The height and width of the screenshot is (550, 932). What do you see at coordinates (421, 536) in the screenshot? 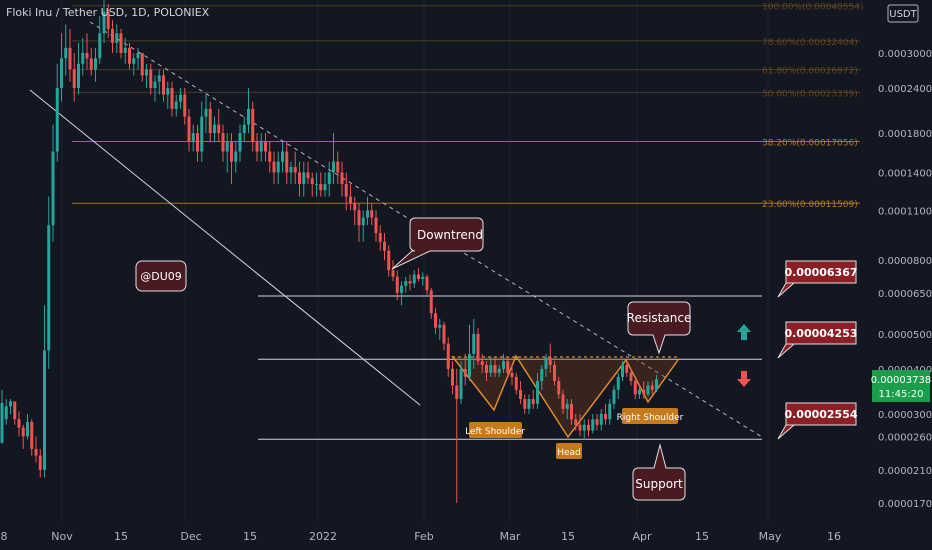
I see `time-axis: 8 Nov 15 Dec 15 2022 Feb Mar 15 Apr 15 May 16` at bounding box center [421, 536].